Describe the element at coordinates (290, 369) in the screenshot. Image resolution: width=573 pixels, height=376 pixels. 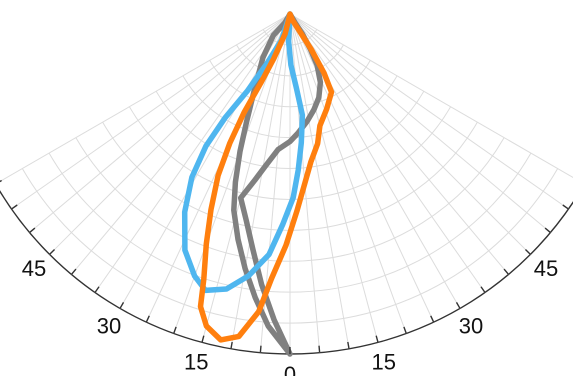
I see `angle-tick-label: 0` at that location.